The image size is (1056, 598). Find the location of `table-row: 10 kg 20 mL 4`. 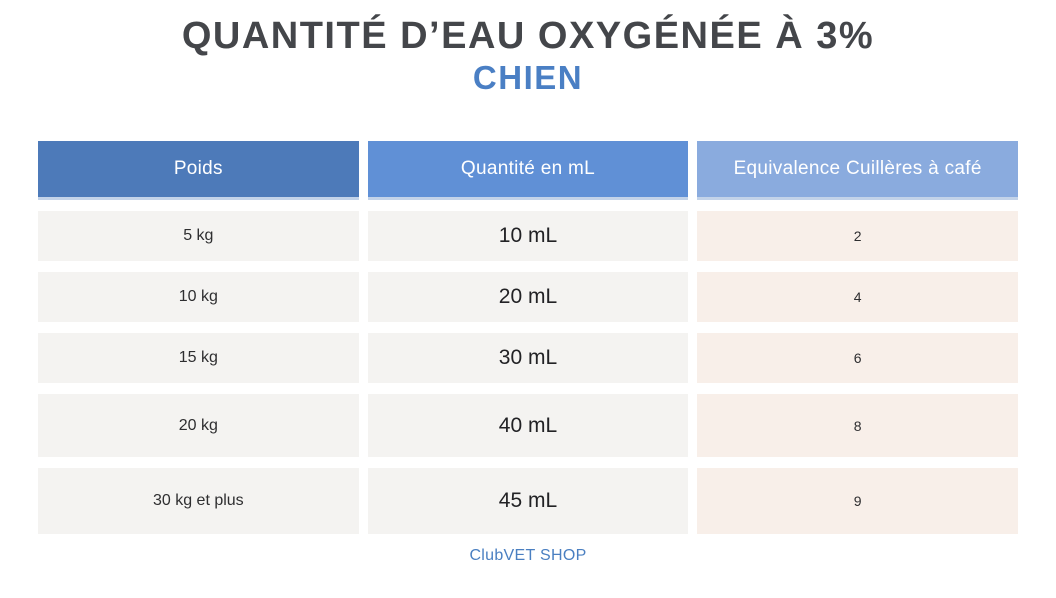

table-row: 10 kg 20 mL 4 is located at coordinates (528, 297).